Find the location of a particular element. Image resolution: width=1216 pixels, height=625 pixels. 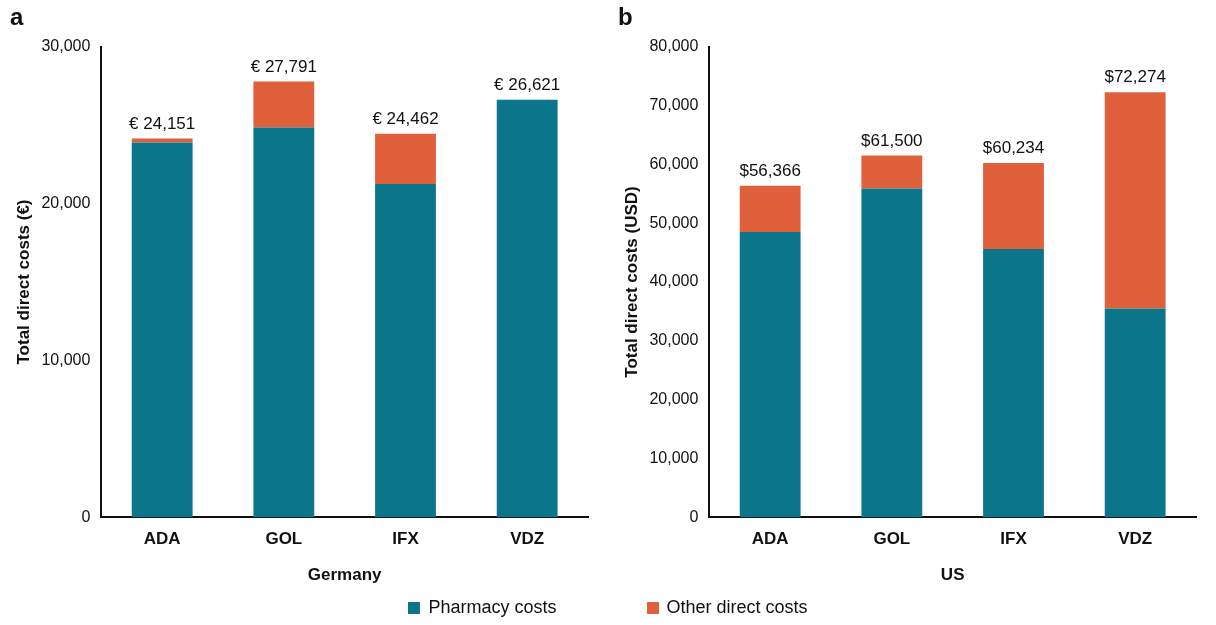

y-tick-label: 40,000 is located at coordinates (674, 281).